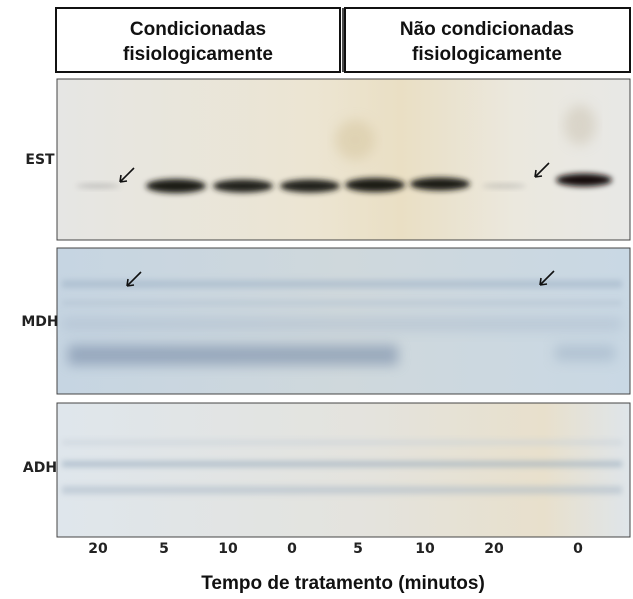 The width and height of the screenshot is (633, 599). Describe the element at coordinates (198, 29) in the screenshot. I see `group-title: Condicionadas` at that location.